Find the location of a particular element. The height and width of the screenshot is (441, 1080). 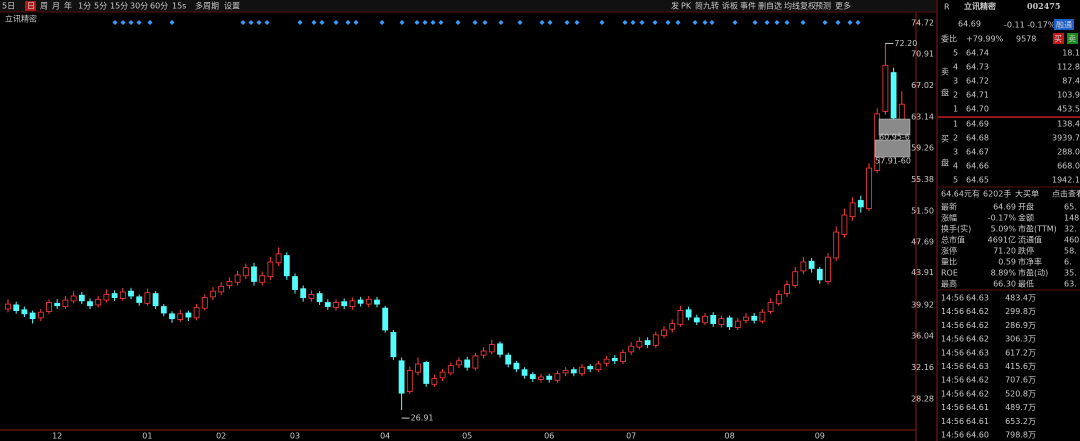

stat-label: 最新 is located at coordinates (949, 207).